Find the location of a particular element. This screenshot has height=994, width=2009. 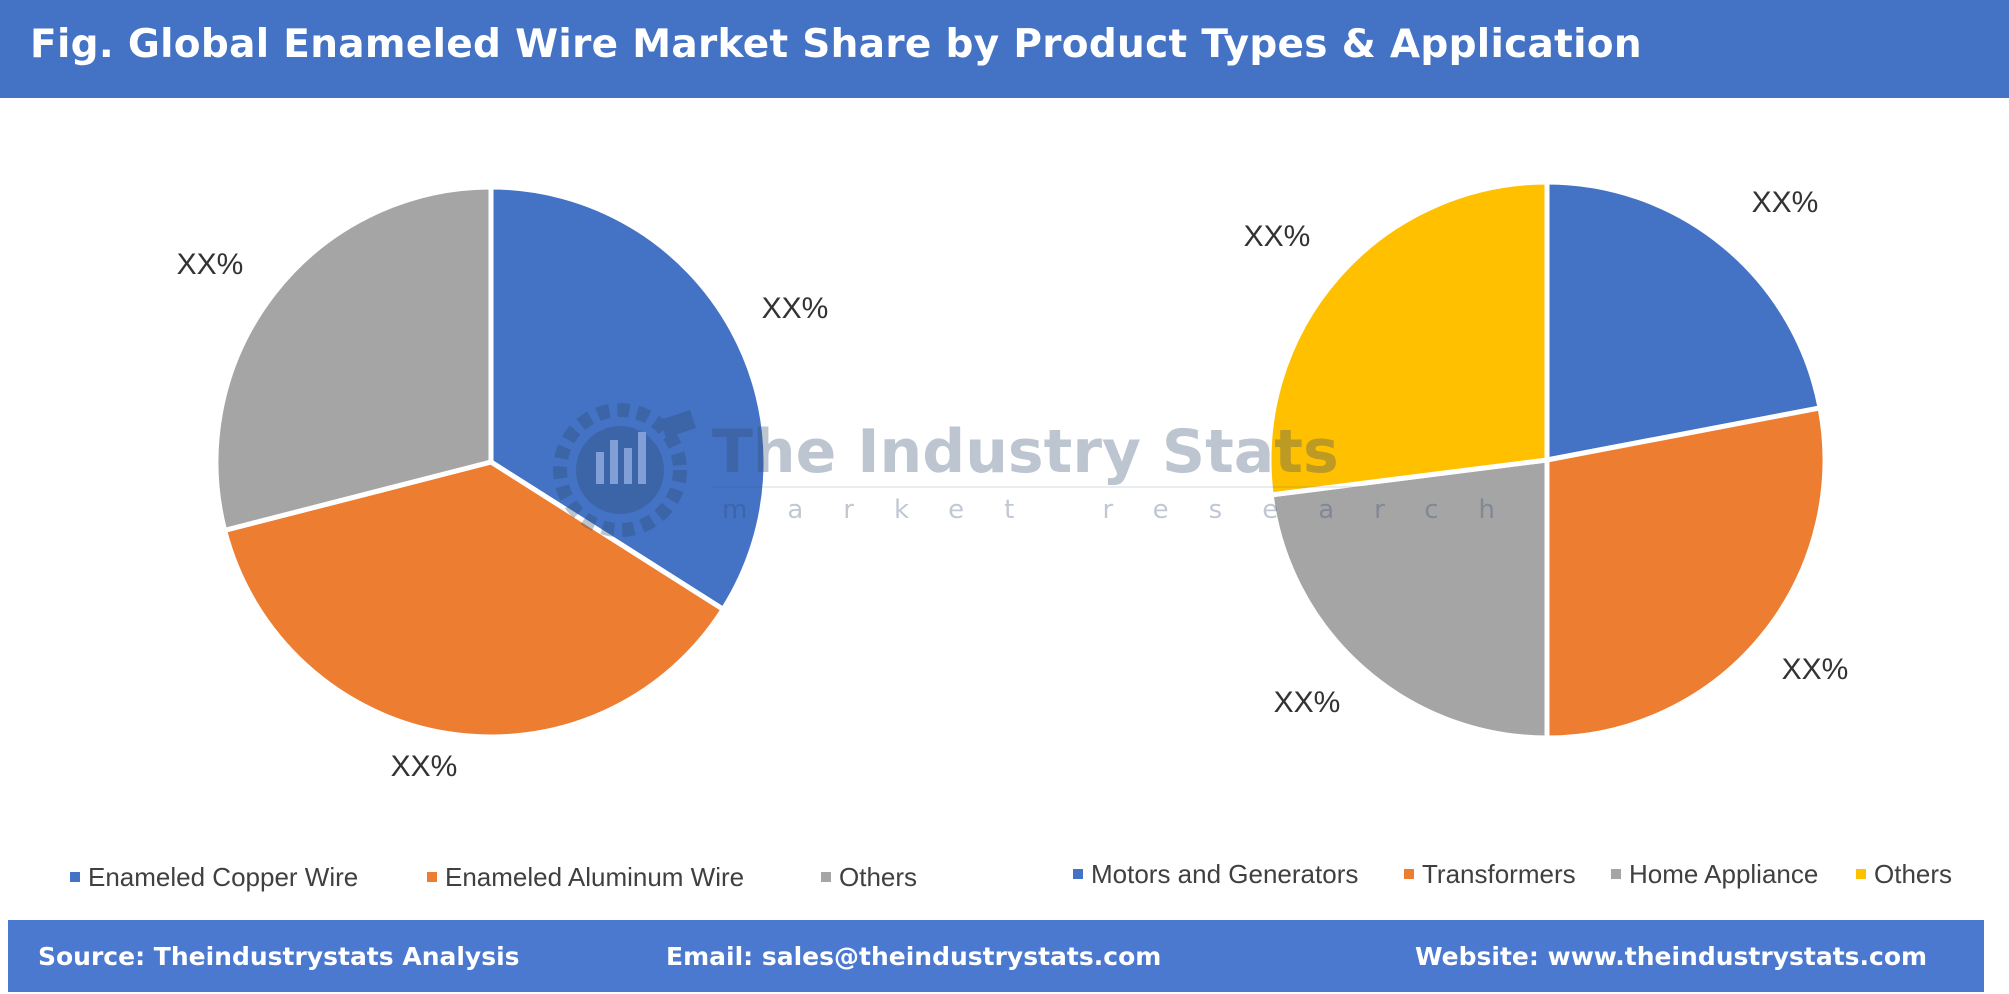

legend-label: Transformers is located at coordinates (1499, 874).